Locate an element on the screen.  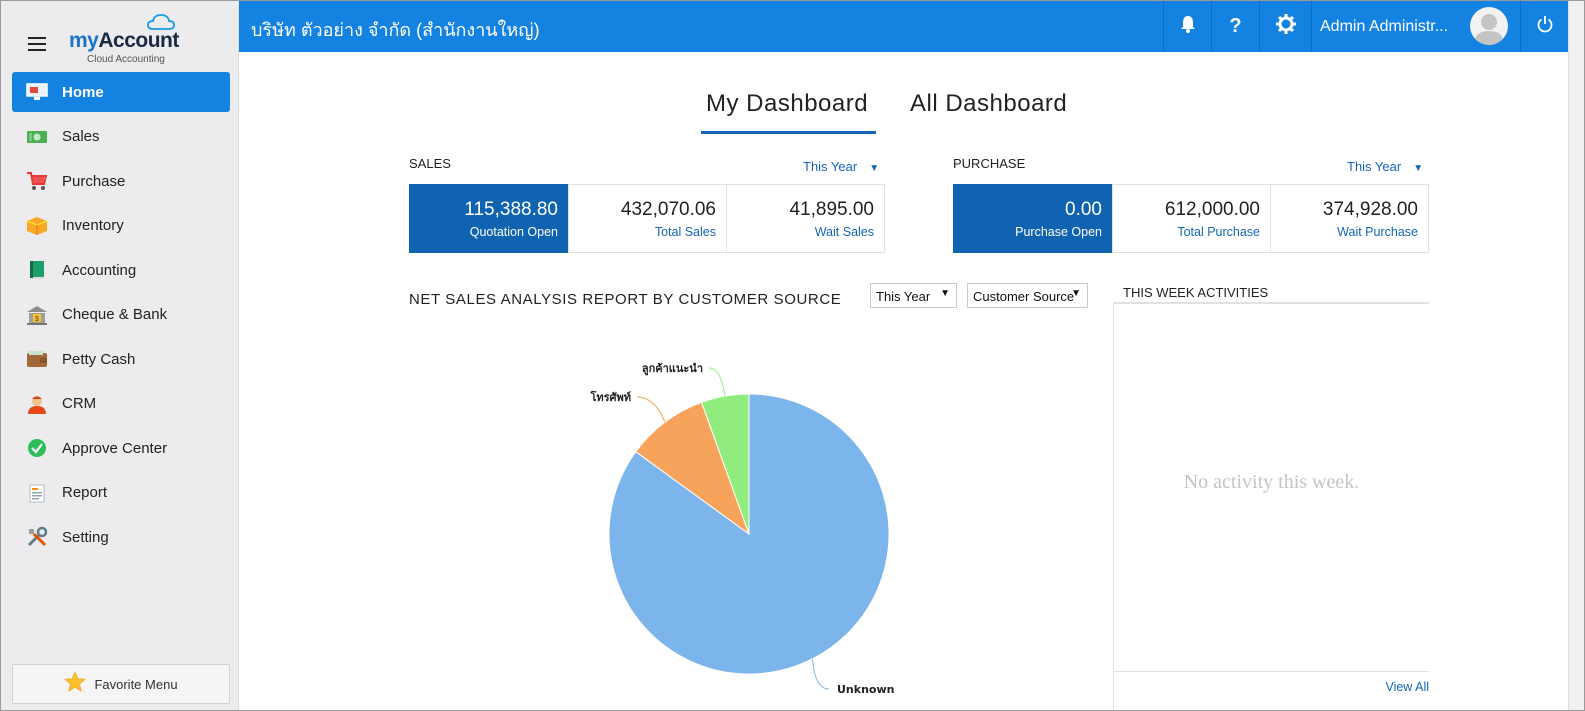
kpi-caption: Wait Sales is located at coordinates (844, 232).